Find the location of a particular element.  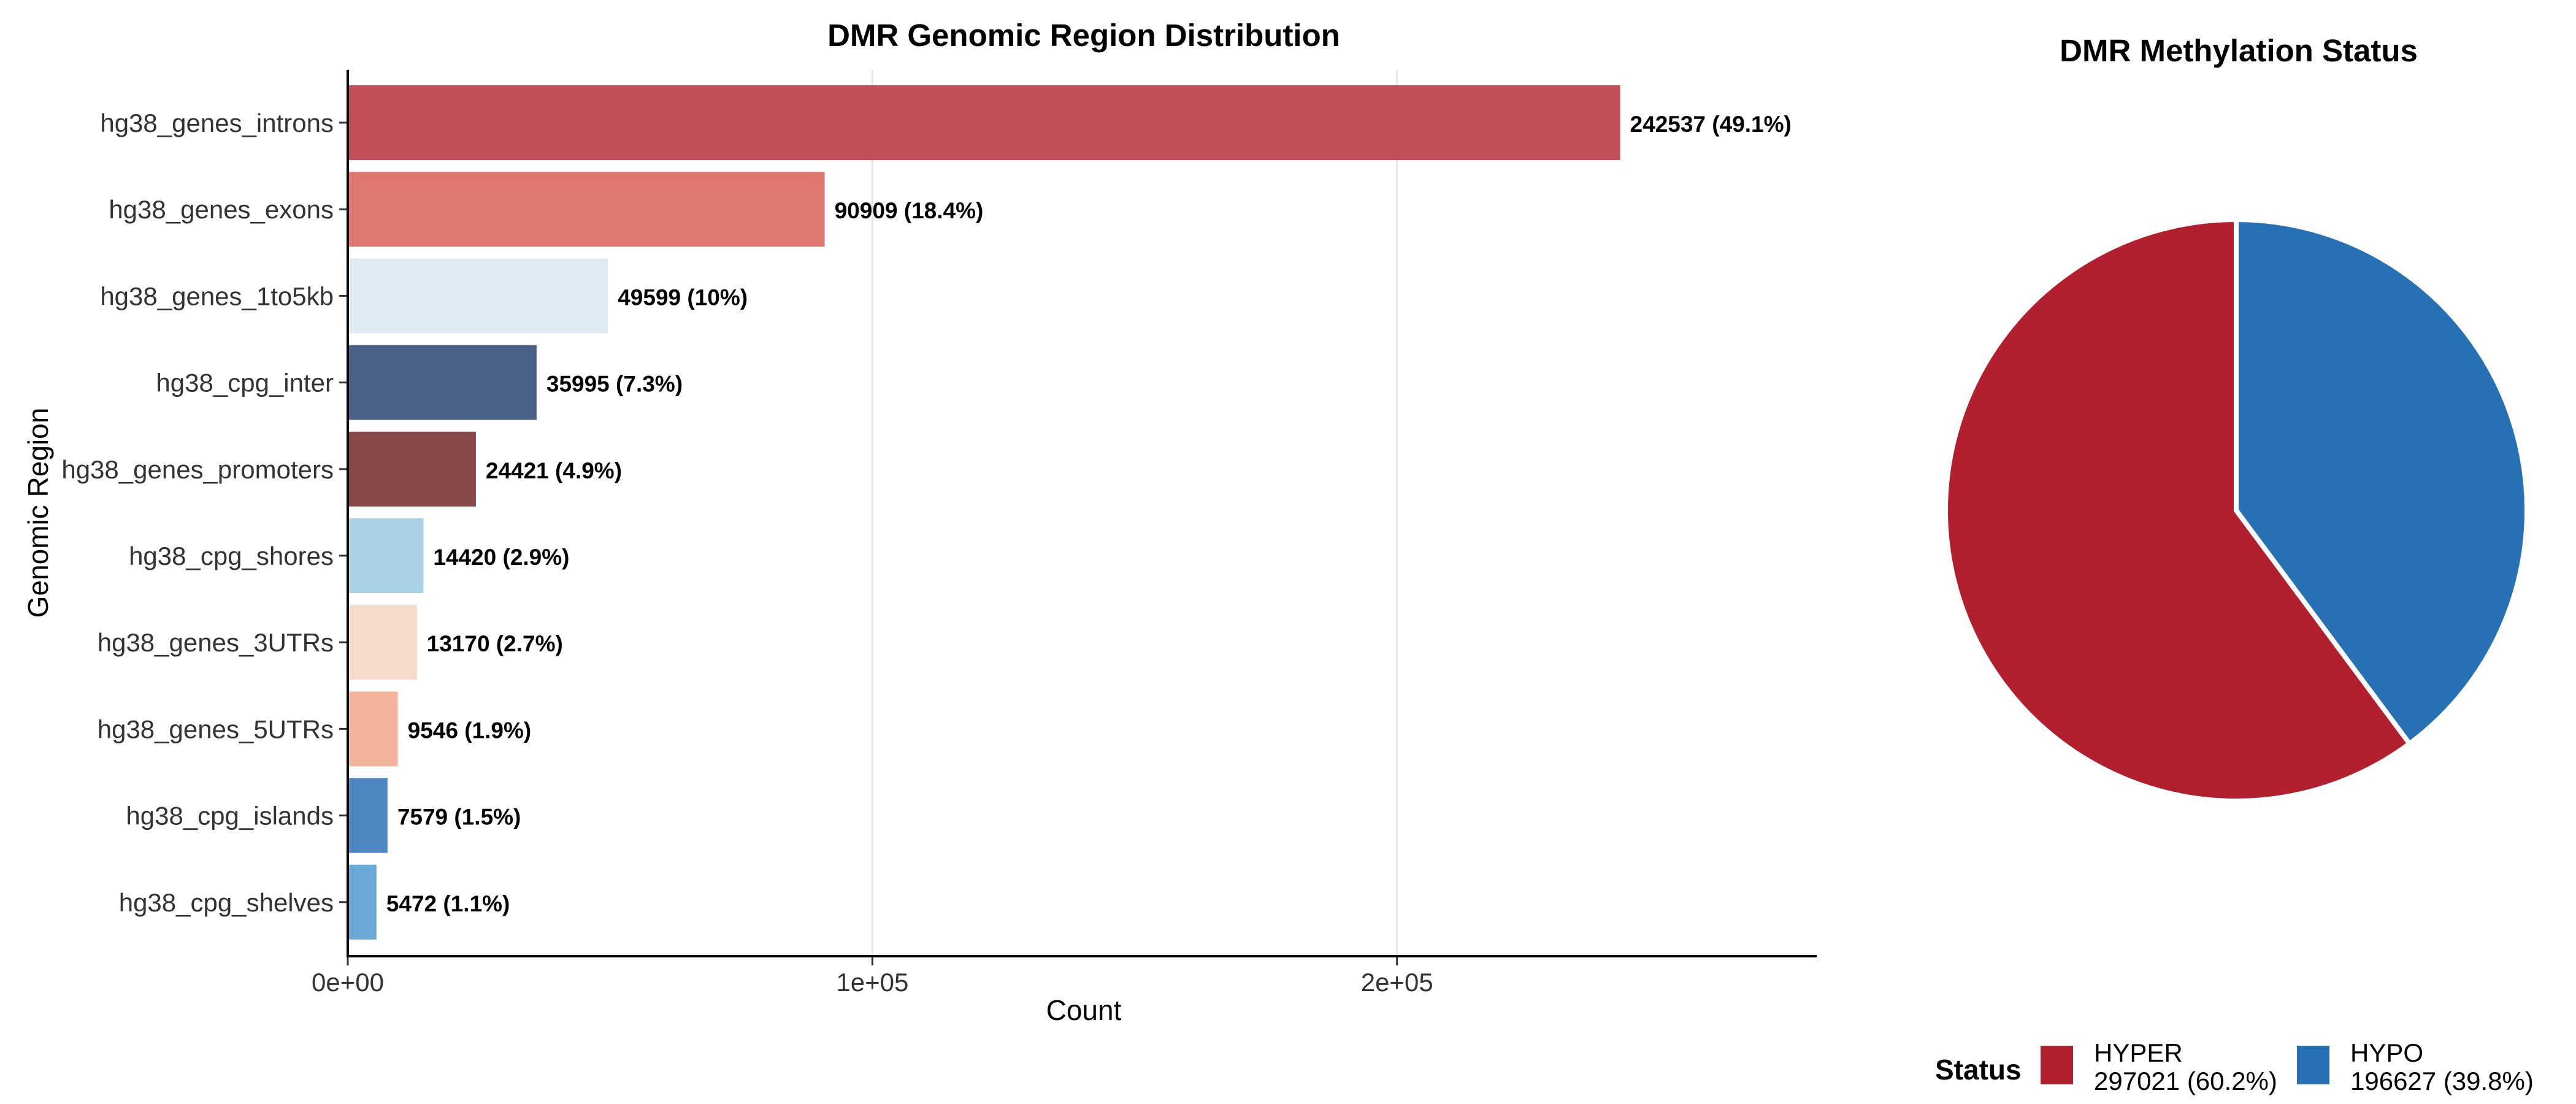

pie-slice-hypo is located at coordinates (2381, 481).